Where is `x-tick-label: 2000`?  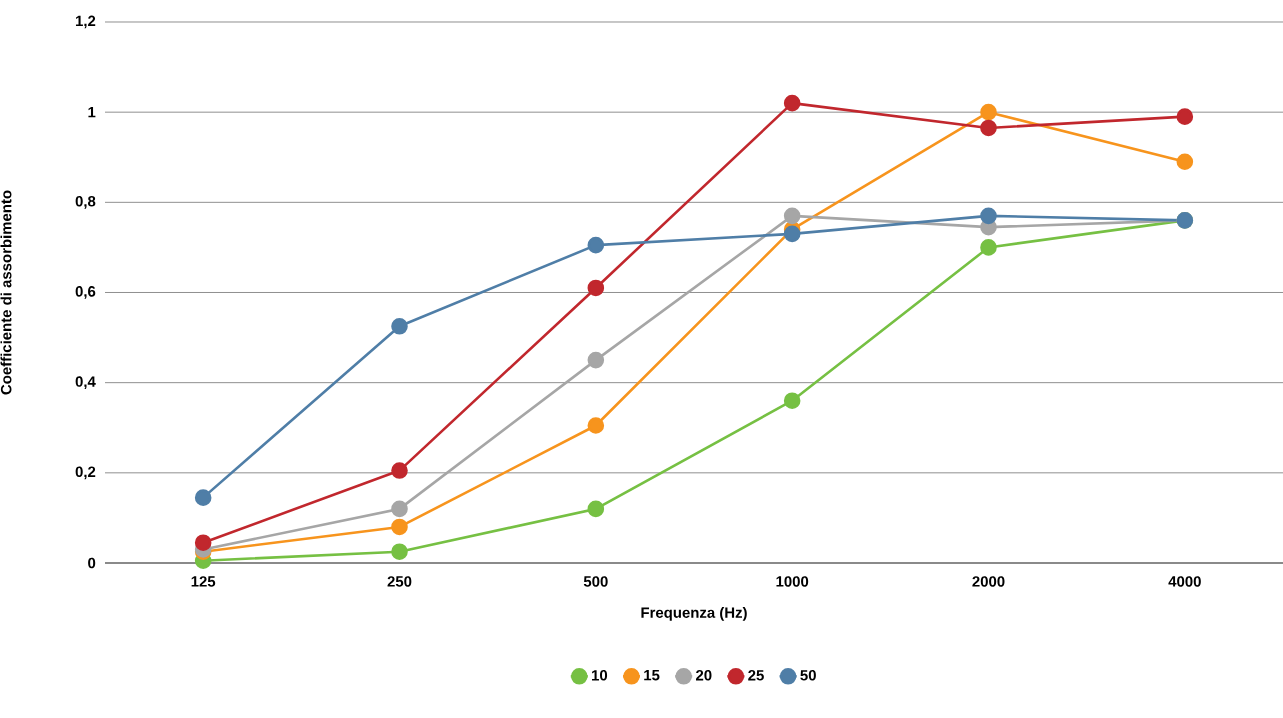 x-tick-label: 2000 is located at coordinates (988, 581).